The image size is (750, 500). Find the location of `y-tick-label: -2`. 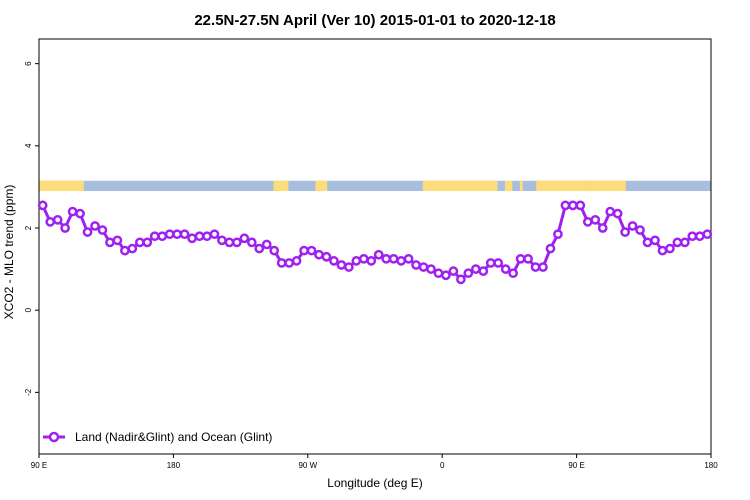

y-tick-label: -2 is located at coordinates (28, 392).